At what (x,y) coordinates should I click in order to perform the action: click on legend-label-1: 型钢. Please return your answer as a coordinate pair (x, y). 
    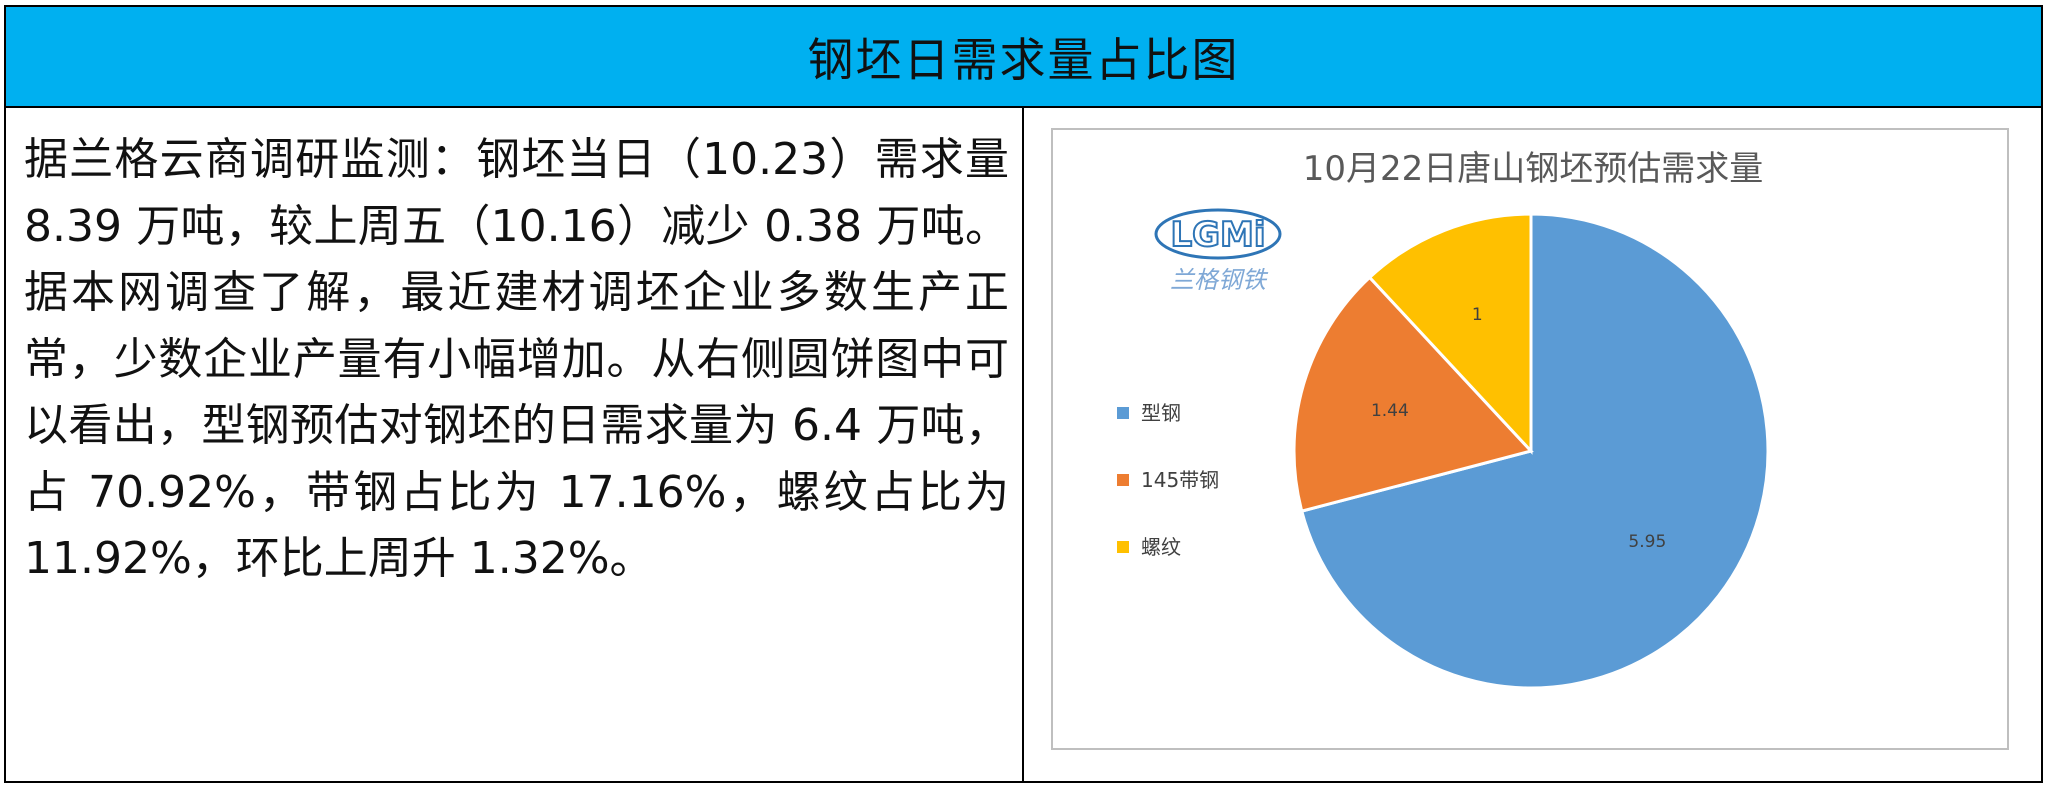
    Looking at the image, I should click on (1161, 413).